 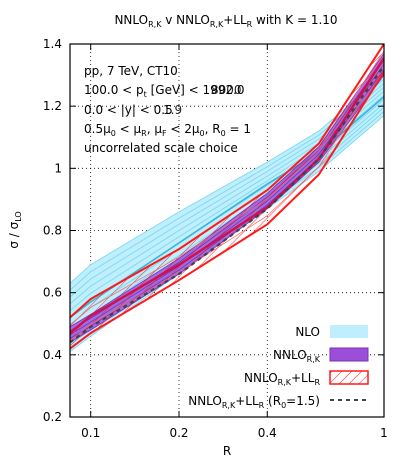 I want to click on annotation-rapidity-range-overlap: 1.9, so click(x=172, y=110).